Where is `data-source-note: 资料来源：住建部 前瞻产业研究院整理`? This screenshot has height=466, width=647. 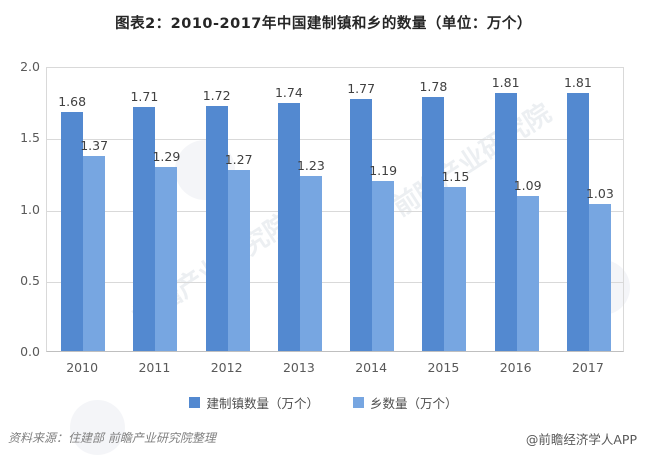 data-source-note: 资料来源：住建部 前瞻产业研究院整理 is located at coordinates (112, 438).